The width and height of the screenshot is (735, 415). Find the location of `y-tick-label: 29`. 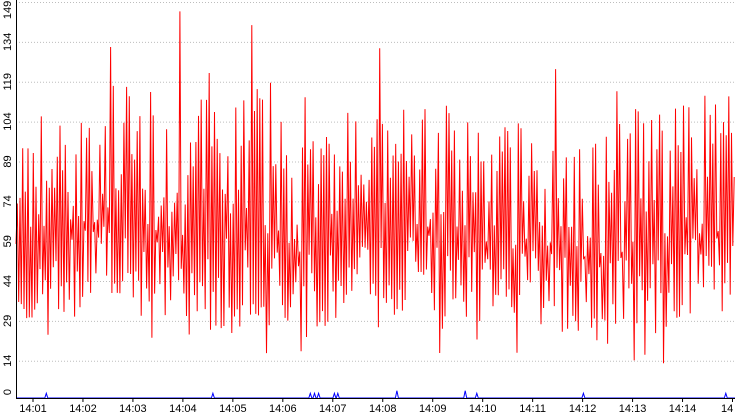

y-tick-label: 29 is located at coordinates (8, 321).